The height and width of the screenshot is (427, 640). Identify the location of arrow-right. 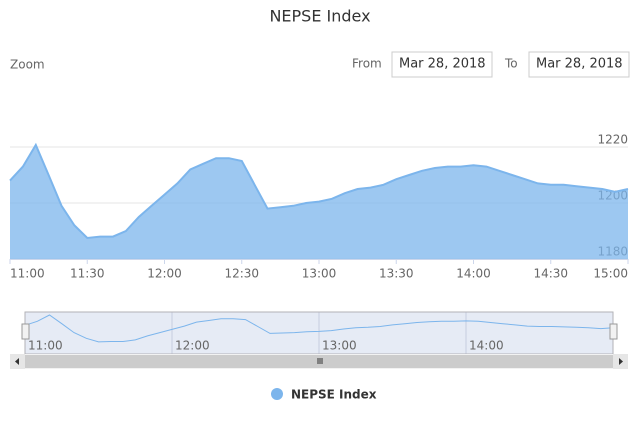
(621, 361).